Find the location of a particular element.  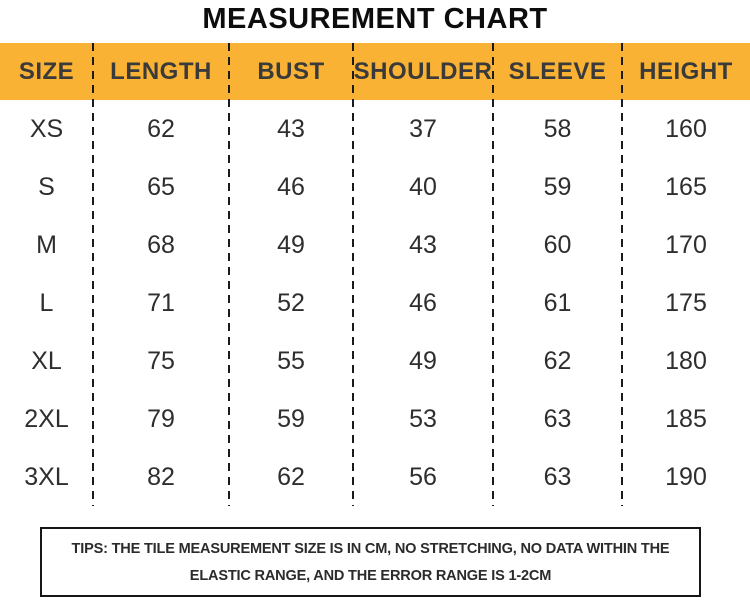

measurement-value: 180 is located at coordinates (686, 360).